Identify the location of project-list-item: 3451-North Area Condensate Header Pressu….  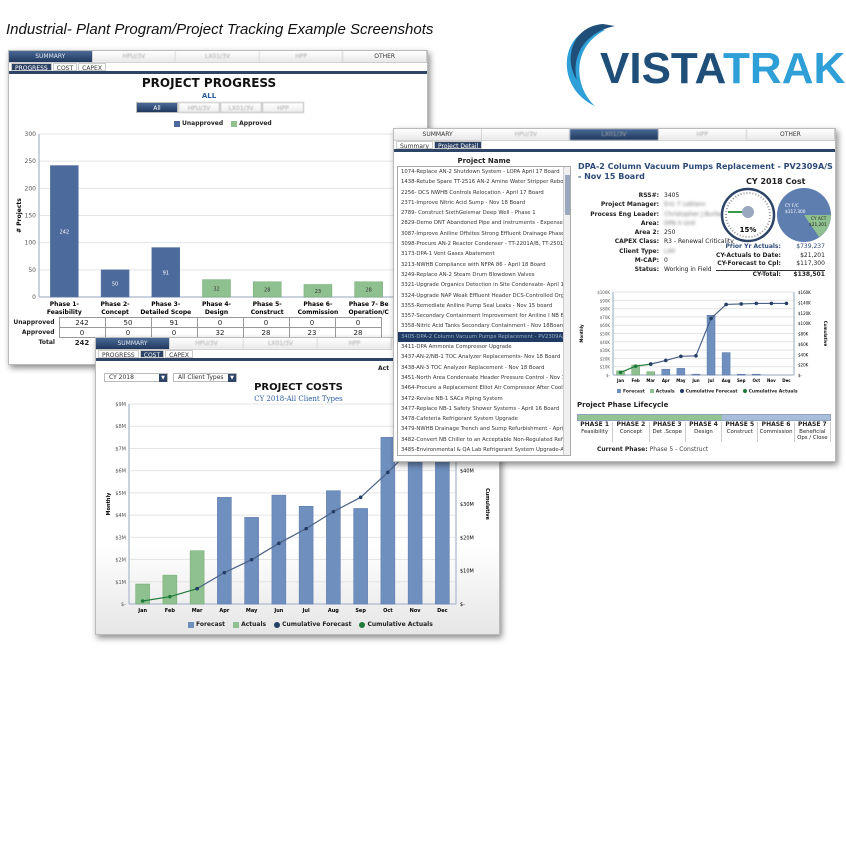
(485, 377).